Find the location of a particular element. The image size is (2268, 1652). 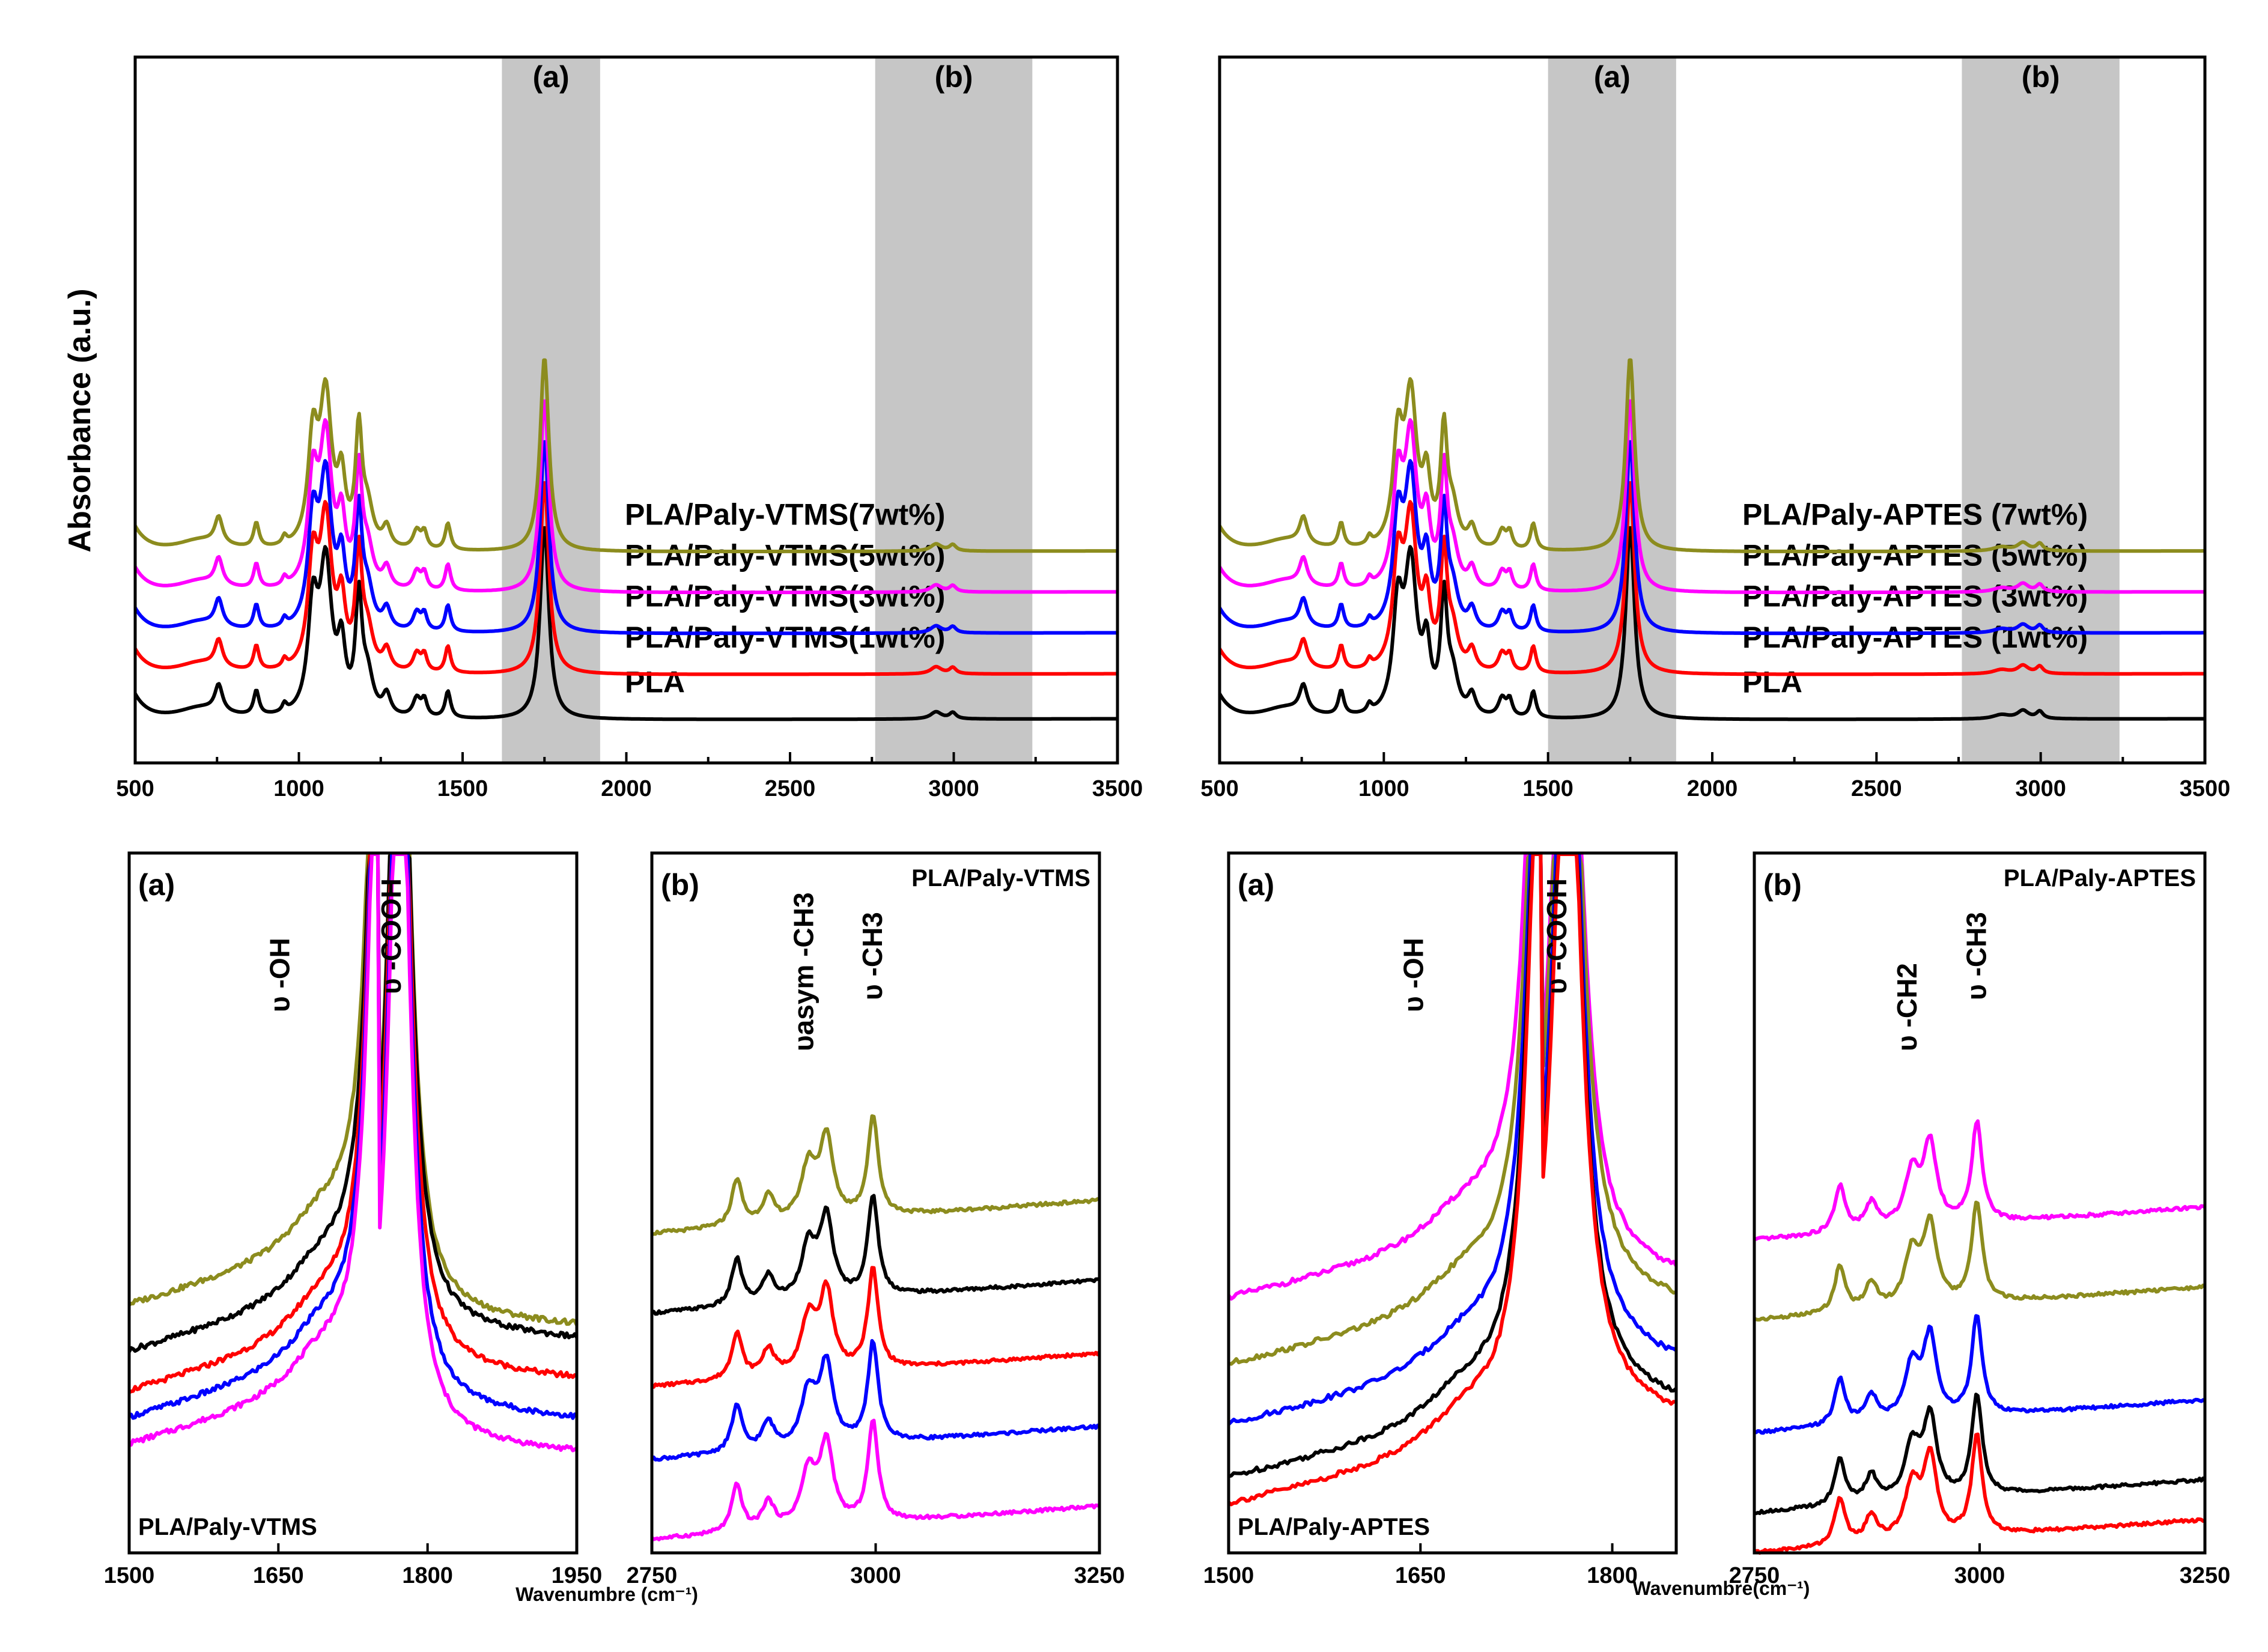

series-label: PLA/Paly-VTMS(7wt%) is located at coordinates (785, 514).